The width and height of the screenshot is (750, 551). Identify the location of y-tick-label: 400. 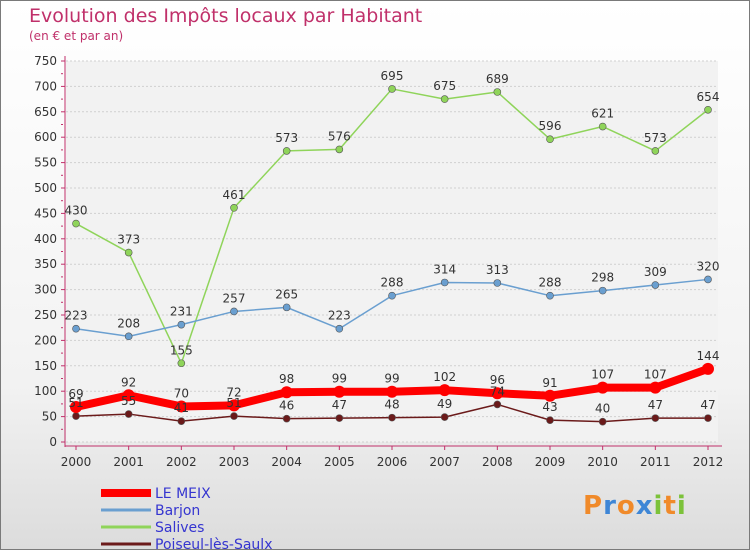
(45, 239).